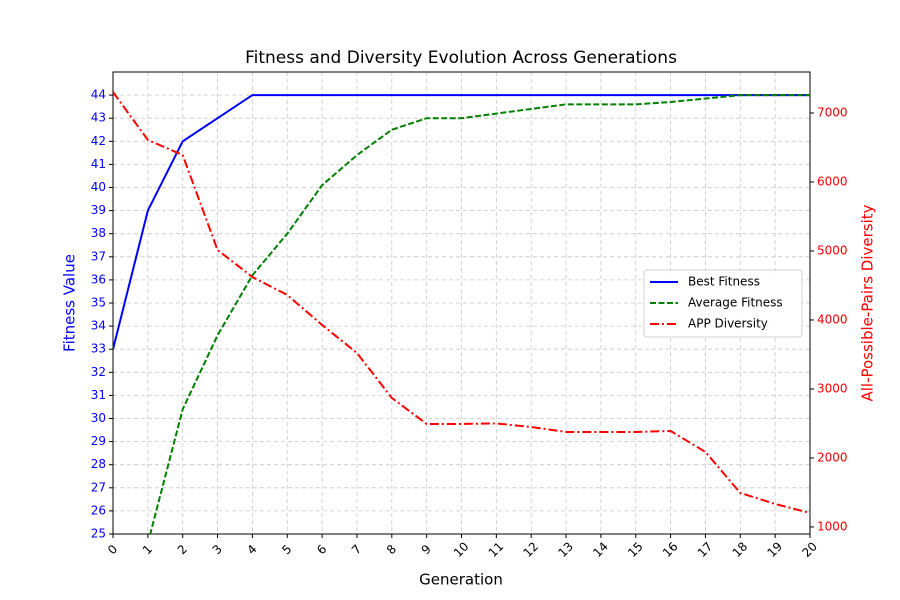 This screenshot has width=900, height=600. I want to click on y-axis-label: Fitness Value, so click(70, 303).